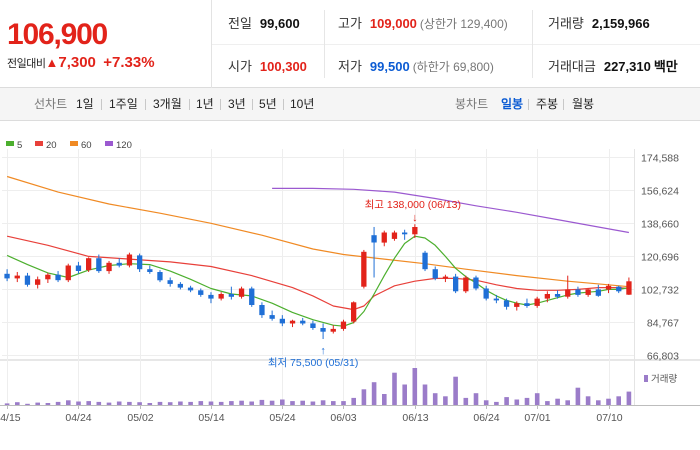 Image resolution: width=700 pixels, height=450 pixels. What do you see at coordinates (268, 104) in the screenshot?
I see `period-5y-tab: 5년` at bounding box center [268, 104].